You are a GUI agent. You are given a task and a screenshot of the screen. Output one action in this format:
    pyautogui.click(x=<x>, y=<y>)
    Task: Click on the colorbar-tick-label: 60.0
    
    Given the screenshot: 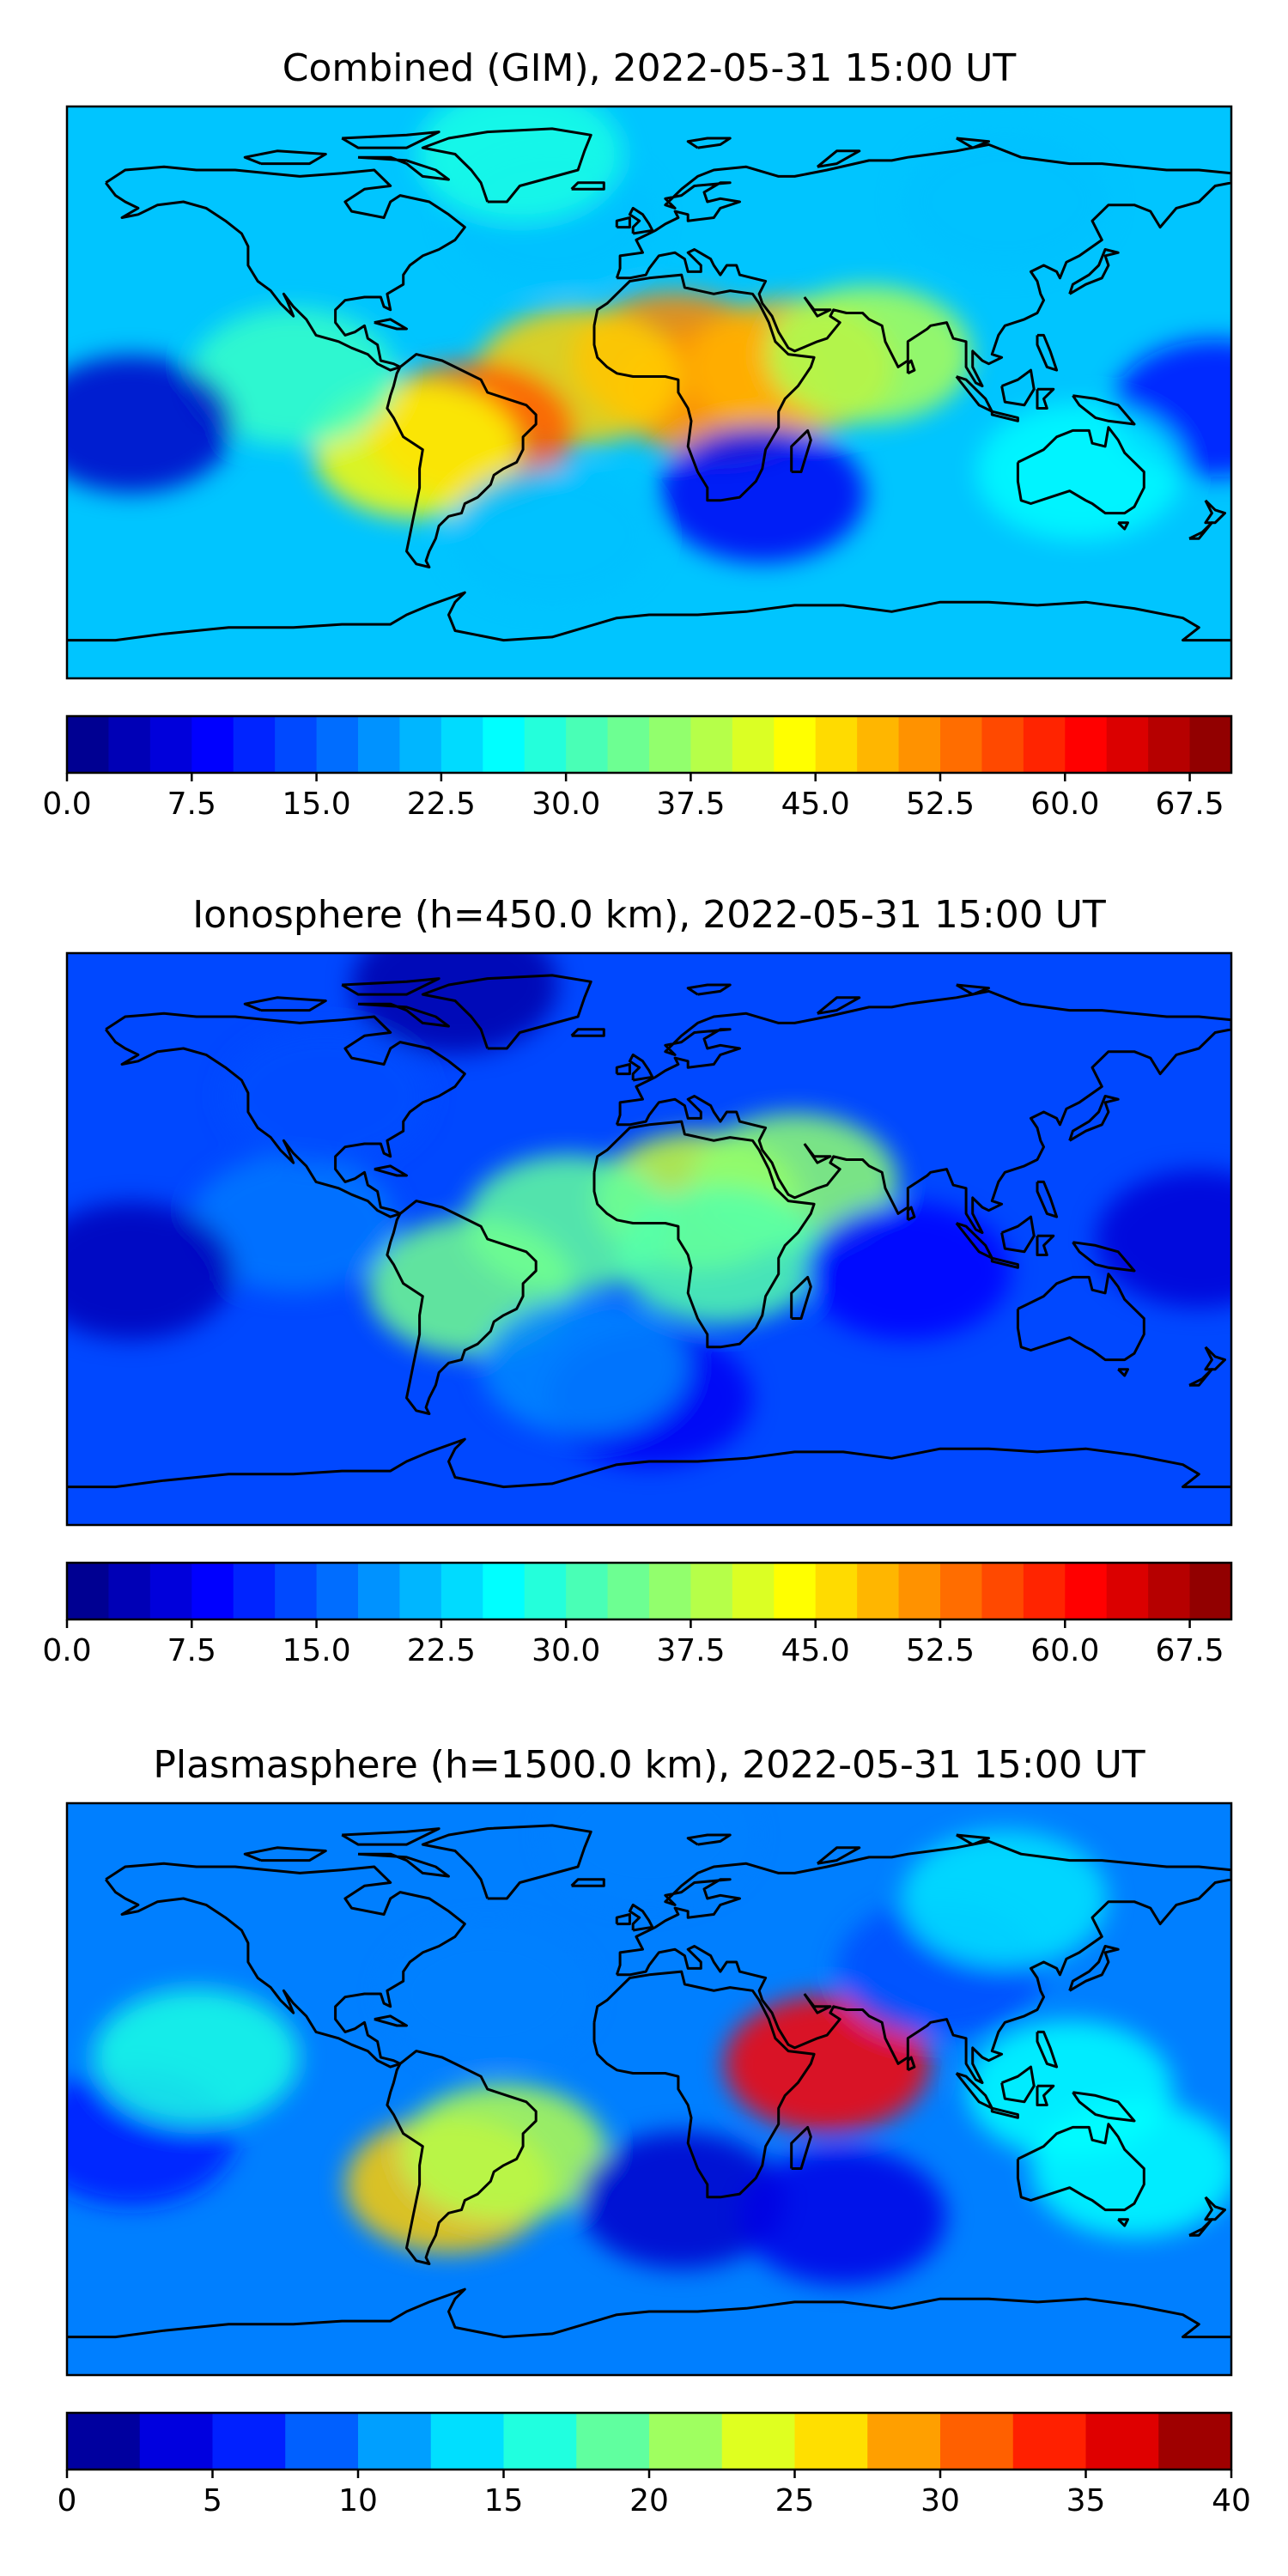 What is the action you would take?
    pyautogui.click(x=1064, y=1650)
    